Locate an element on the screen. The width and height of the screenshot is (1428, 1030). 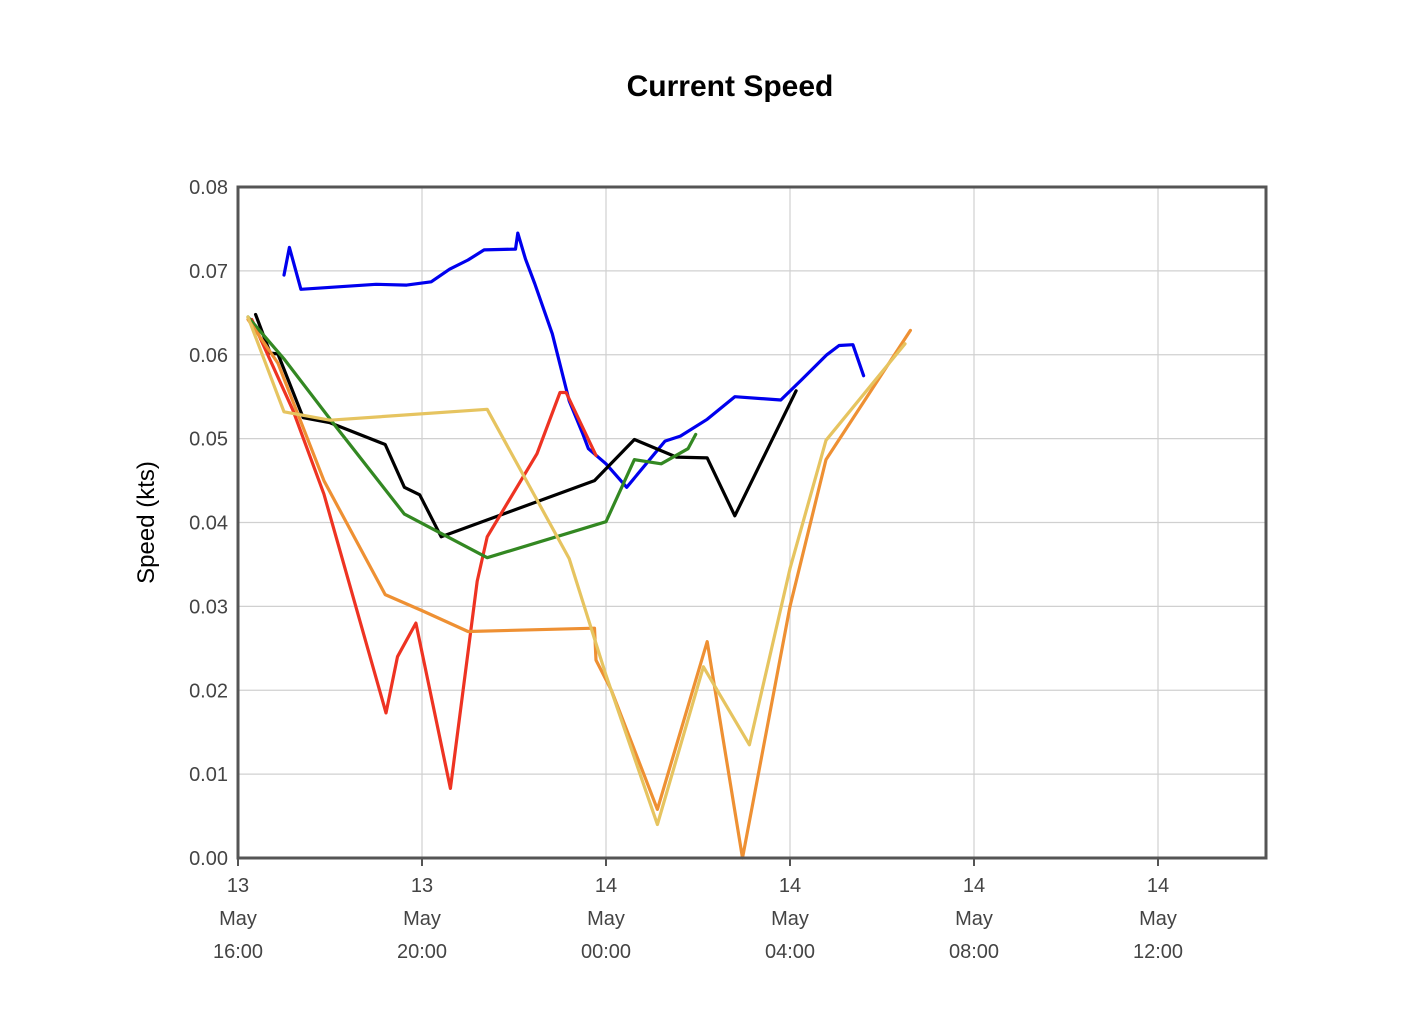
x-tick-label: 00:00 is located at coordinates (606, 952).